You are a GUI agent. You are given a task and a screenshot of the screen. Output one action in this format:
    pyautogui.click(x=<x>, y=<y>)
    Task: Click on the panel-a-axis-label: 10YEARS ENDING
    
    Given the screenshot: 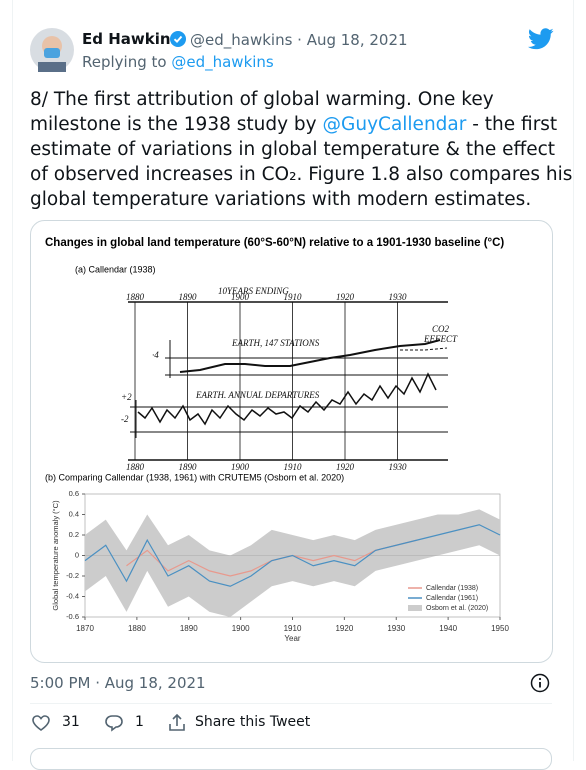 What is the action you would take?
    pyautogui.click(x=253, y=291)
    